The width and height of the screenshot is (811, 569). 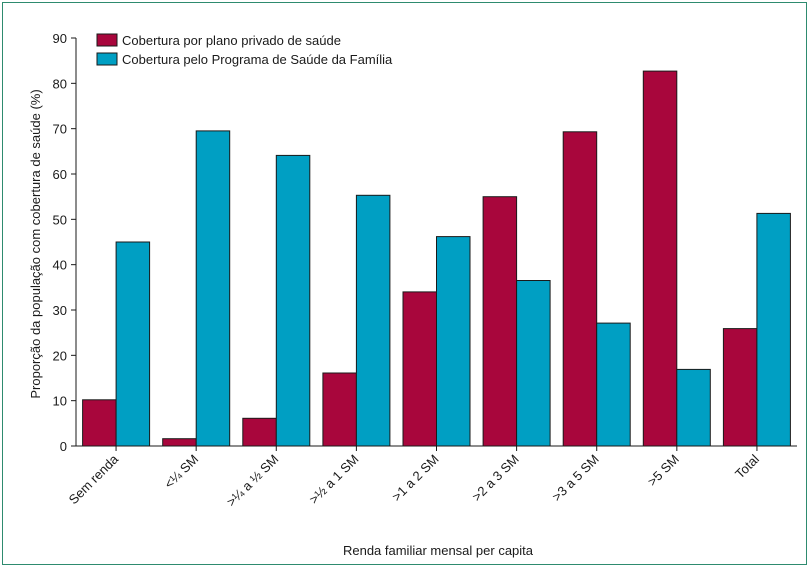 What do you see at coordinates (495, 478) in the screenshot?
I see `x-tick-label: >2 a 3 SM` at bounding box center [495, 478].